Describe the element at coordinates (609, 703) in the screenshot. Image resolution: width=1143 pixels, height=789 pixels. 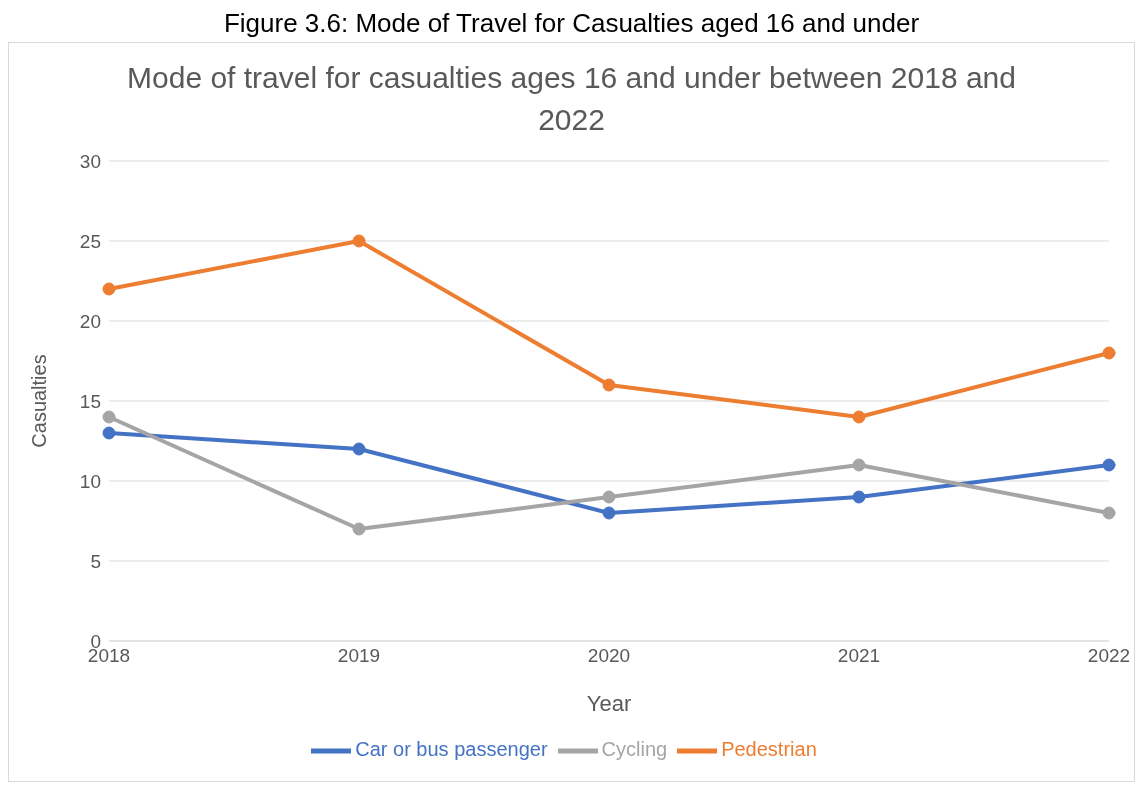
I see `x-axis-title: Year` at that location.